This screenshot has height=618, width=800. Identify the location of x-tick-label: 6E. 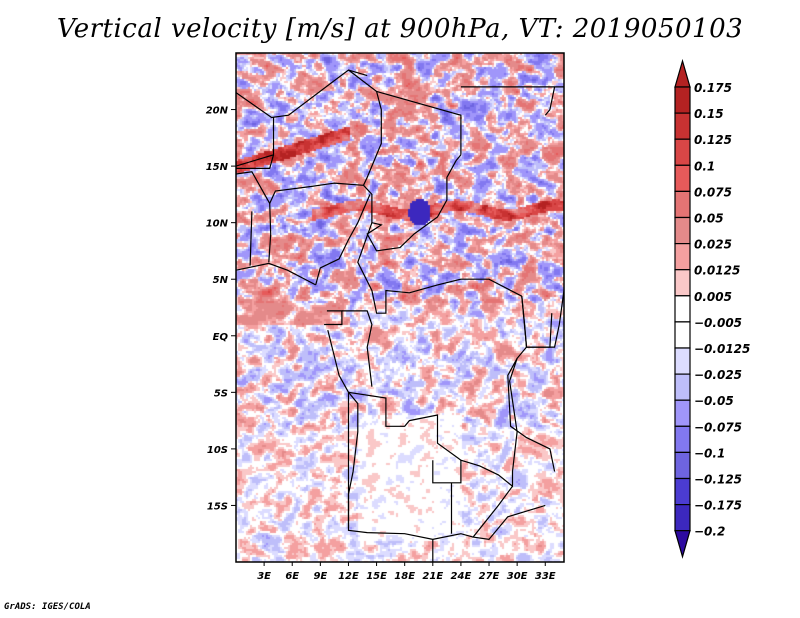
(292, 576).